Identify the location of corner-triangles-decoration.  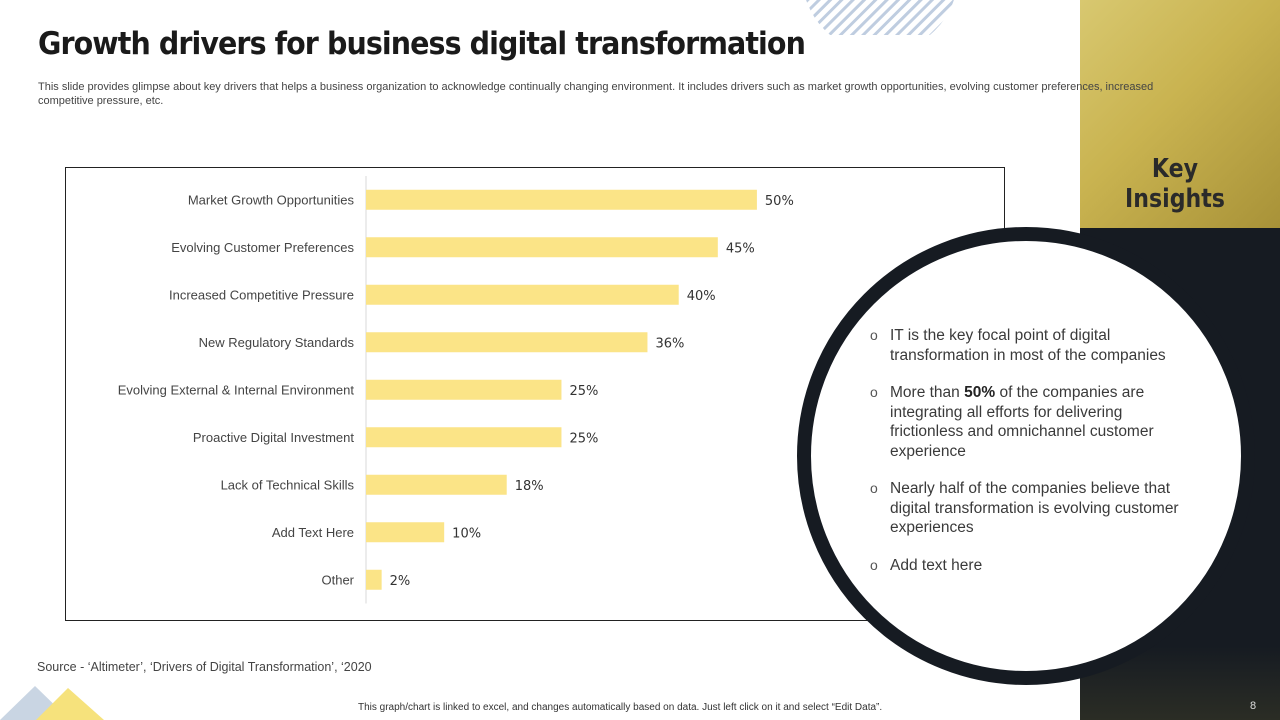
(52, 703).